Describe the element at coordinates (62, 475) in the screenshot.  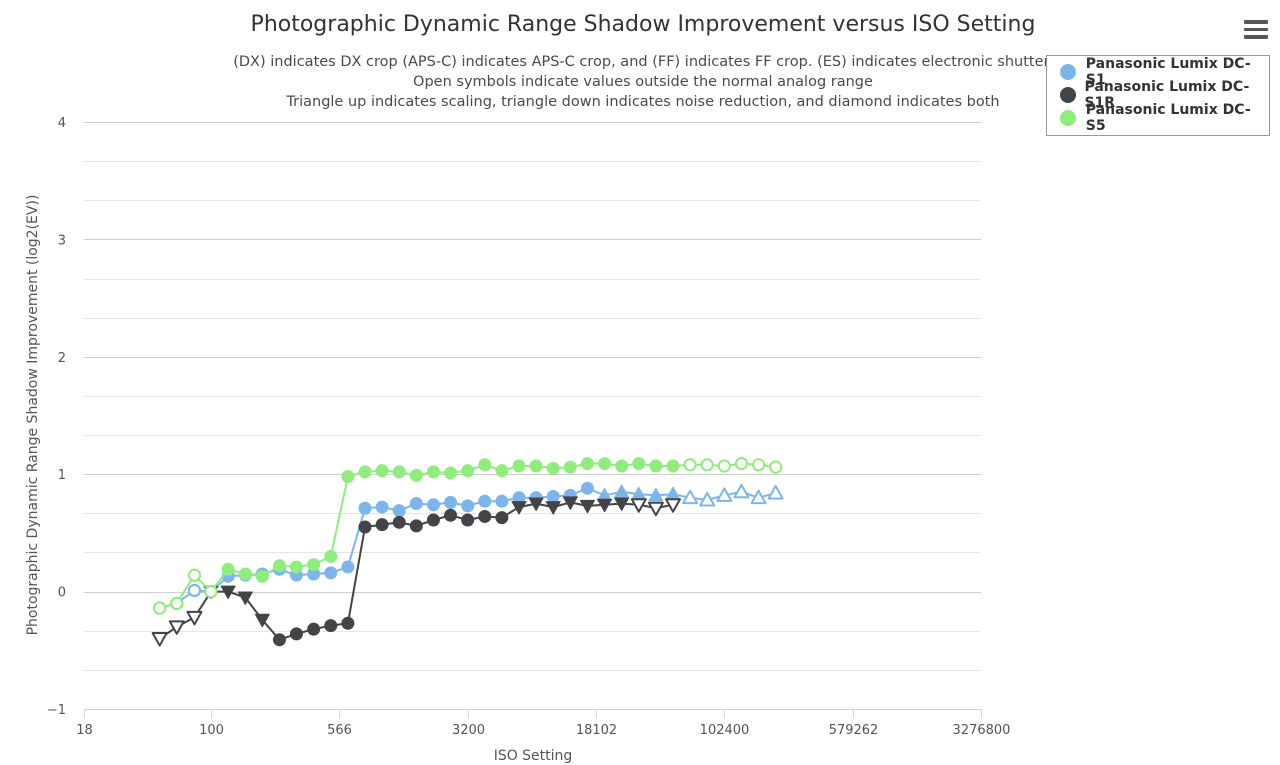
I see `y-tick-label: 1` at that location.